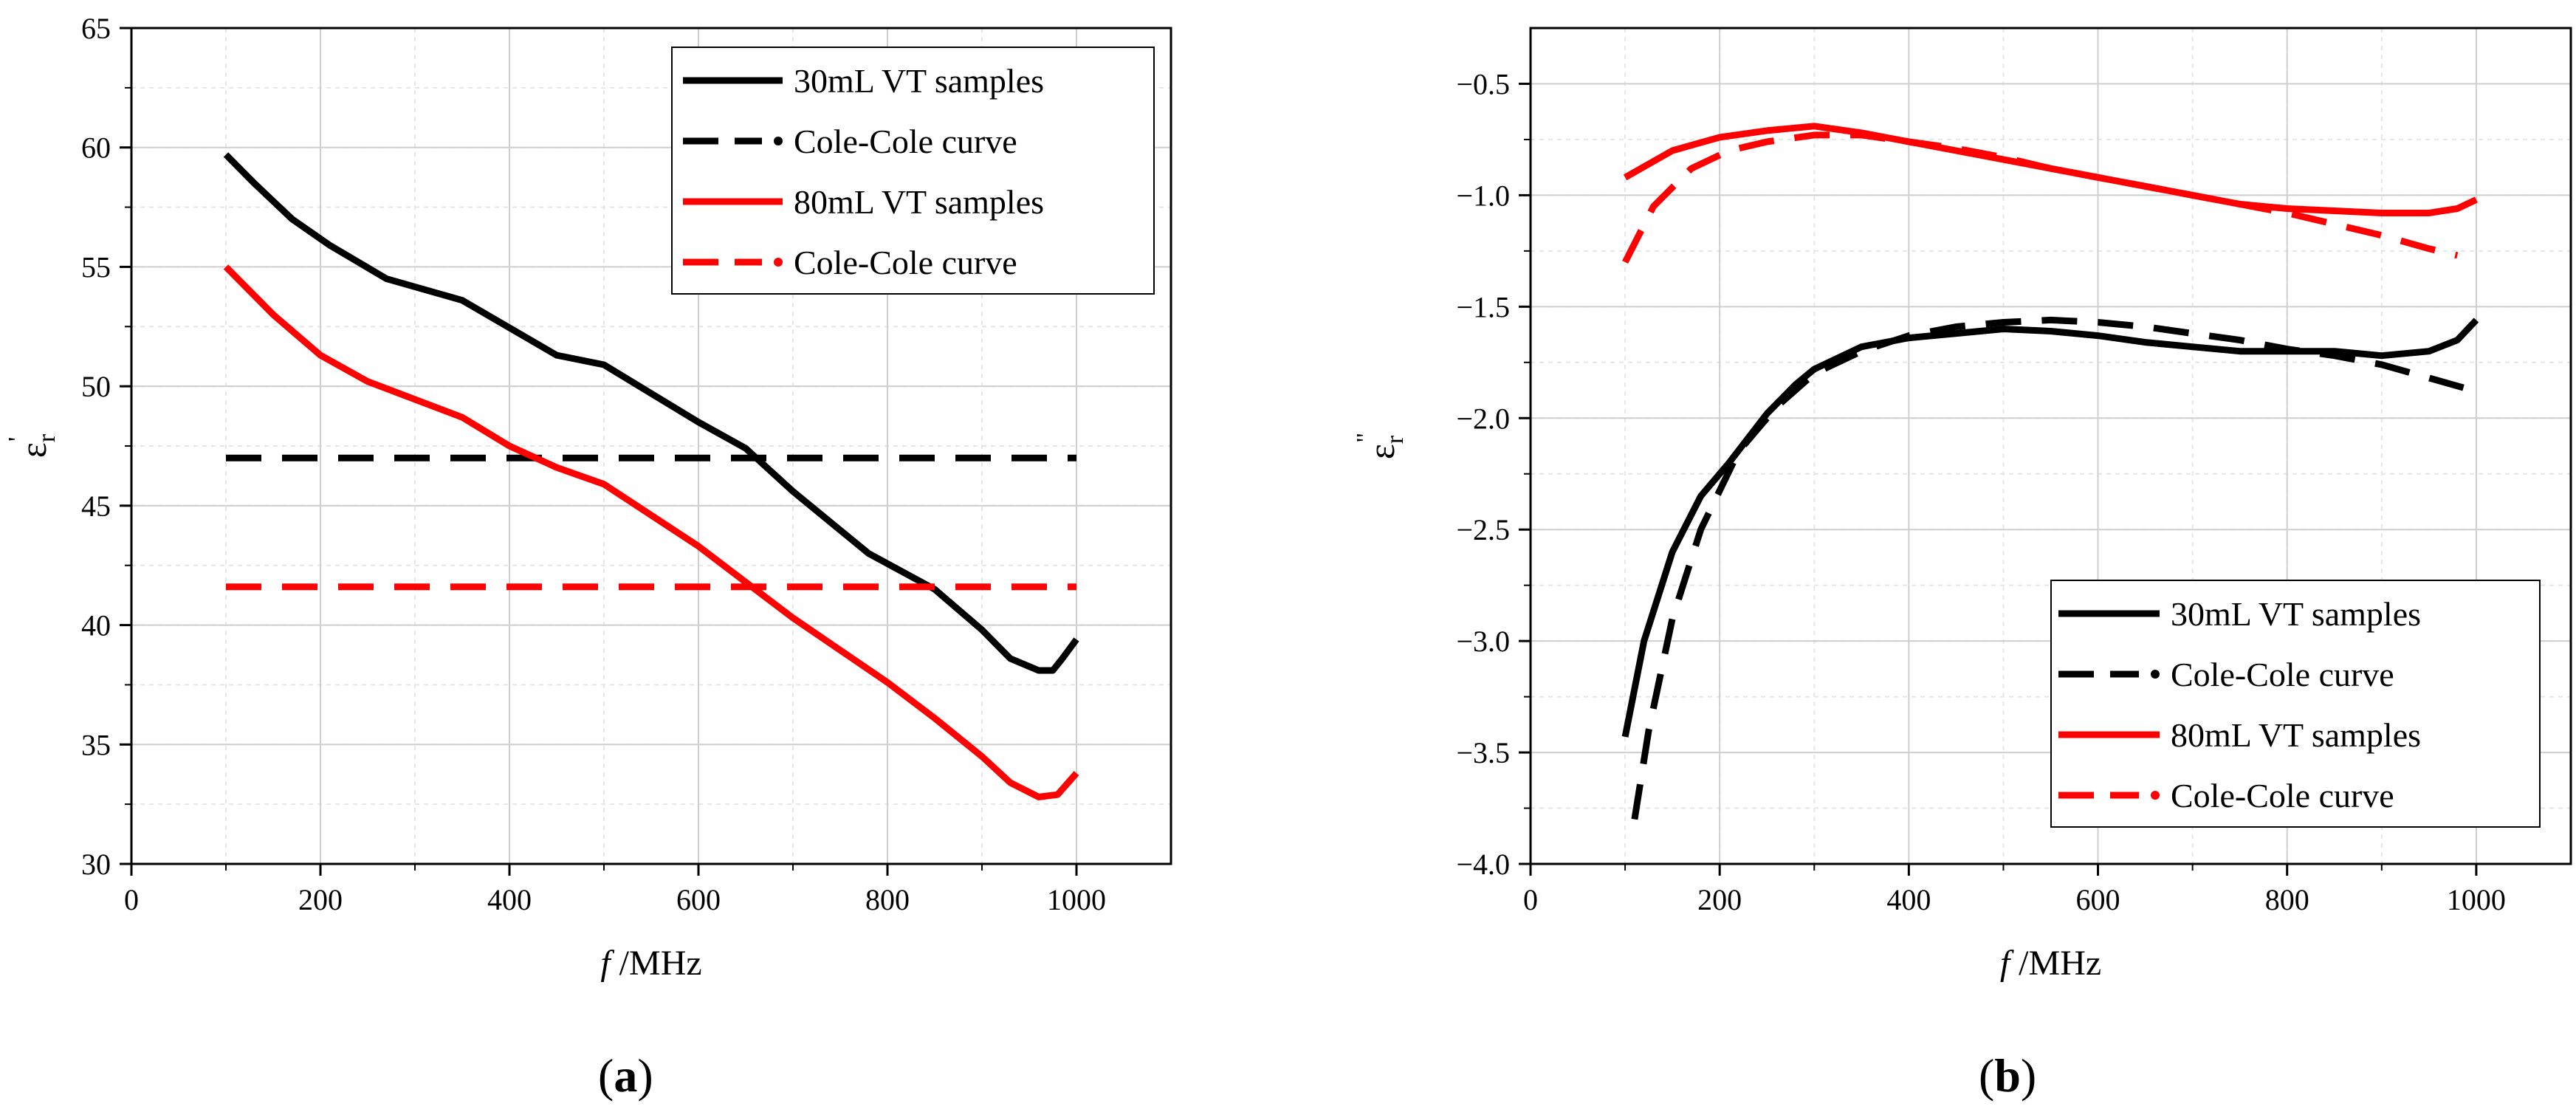 Image resolution: width=2576 pixels, height=1112 pixels. I want to click on y-tick-label: −3.0, so click(1483, 641).